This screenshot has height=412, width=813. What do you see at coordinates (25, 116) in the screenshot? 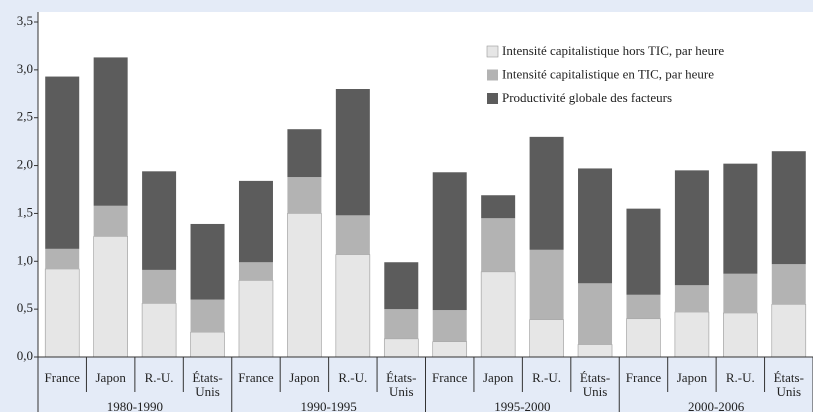
I see `y-tick-label: 2,5` at bounding box center [25, 116].